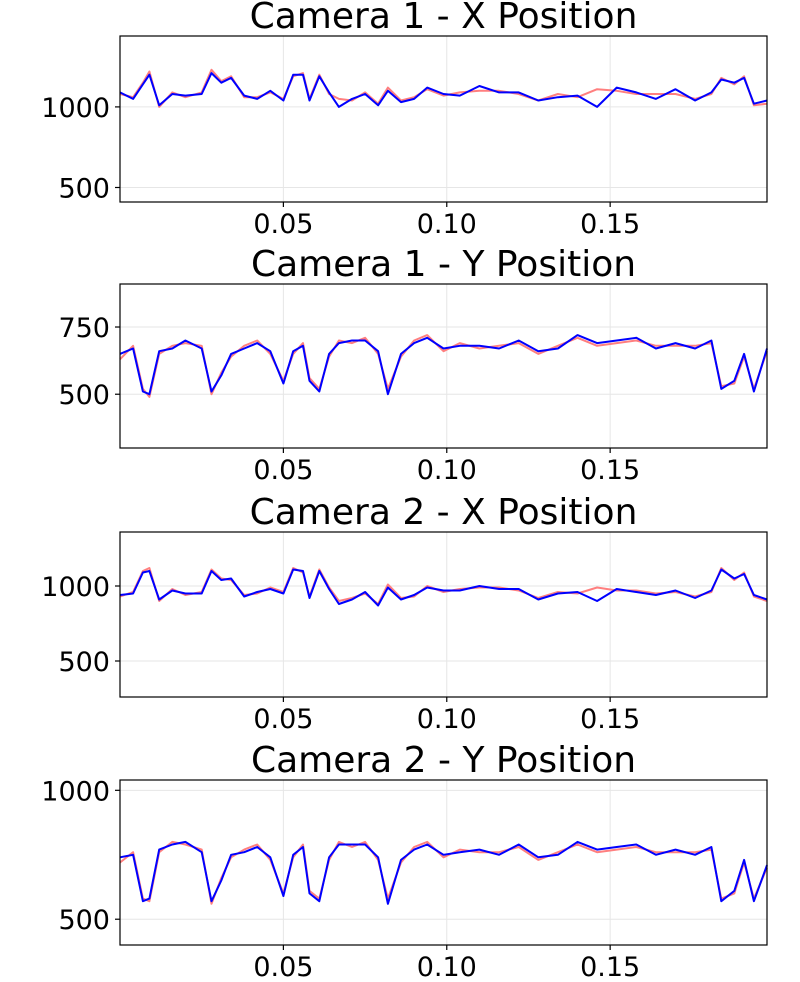  I want to click on chart-title: Camera 2 - X Position, so click(444, 512).